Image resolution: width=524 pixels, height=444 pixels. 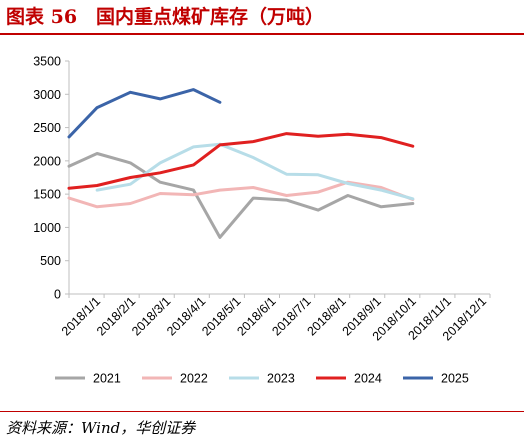 What do you see at coordinates (47, 95) in the screenshot?
I see `y-tick-label: 3000` at bounding box center [47, 95].